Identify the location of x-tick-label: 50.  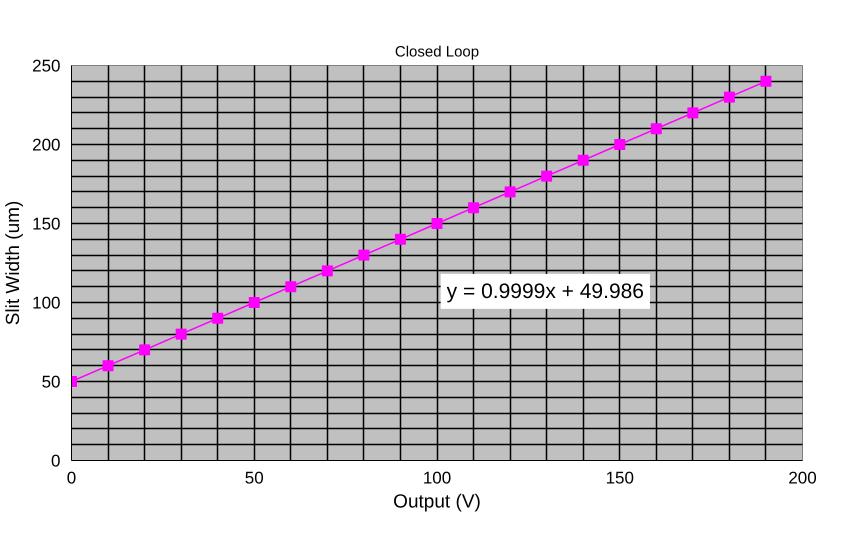
(254, 478).